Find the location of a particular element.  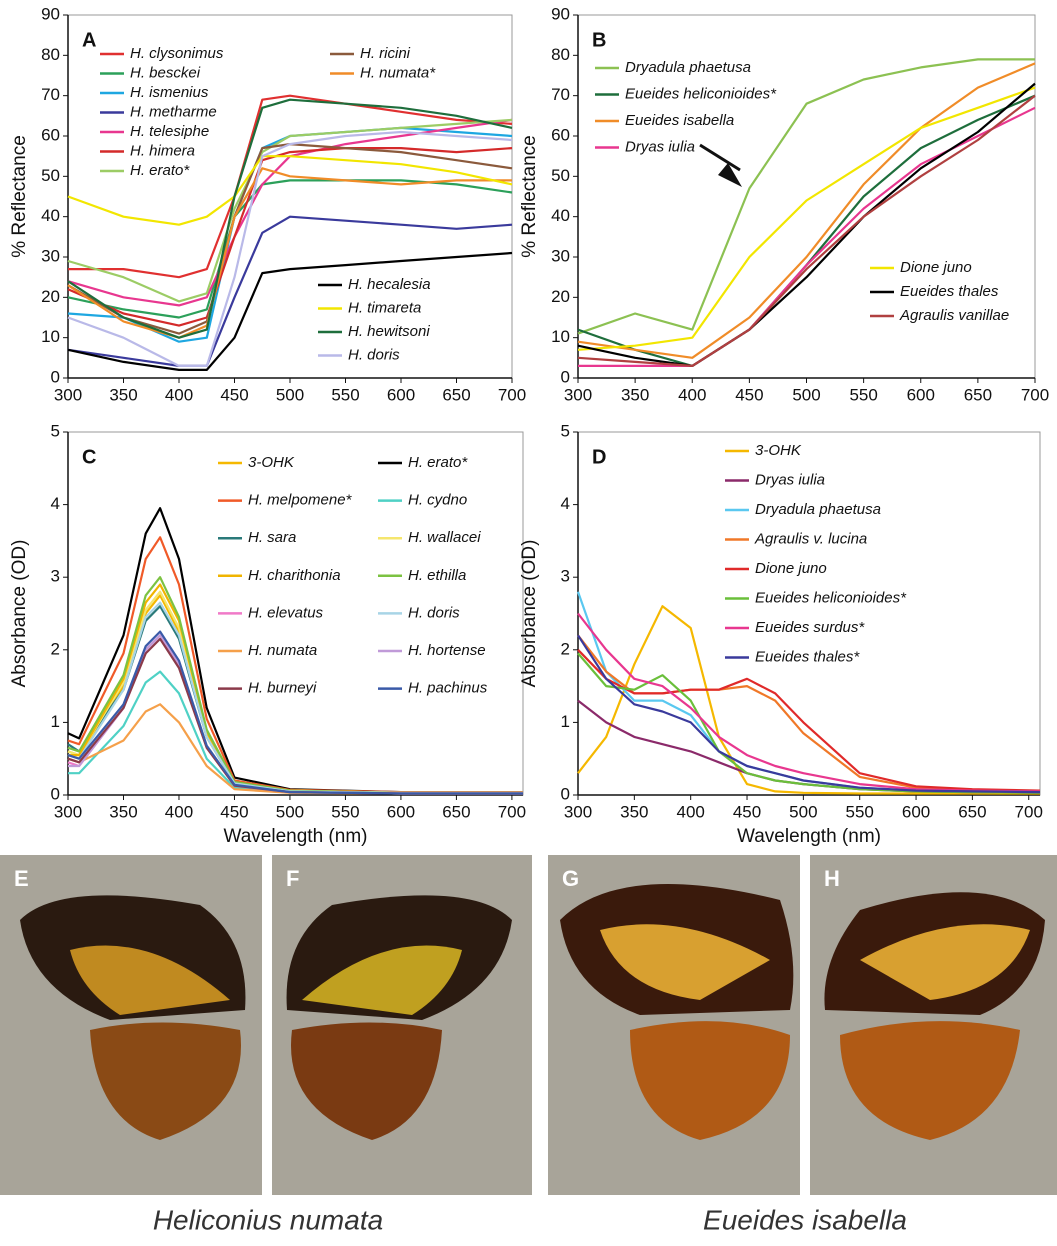

y-axis-title: % Reflectance is located at coordinates (529, 196).